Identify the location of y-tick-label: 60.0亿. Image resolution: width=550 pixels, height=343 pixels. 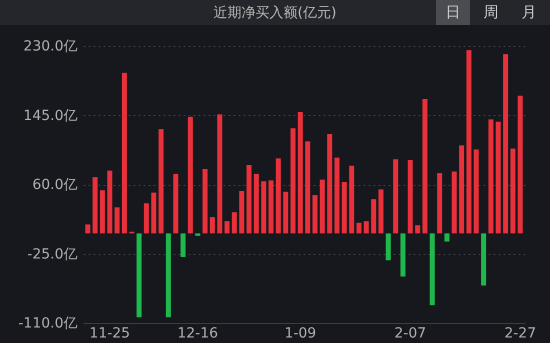
(55, 185).